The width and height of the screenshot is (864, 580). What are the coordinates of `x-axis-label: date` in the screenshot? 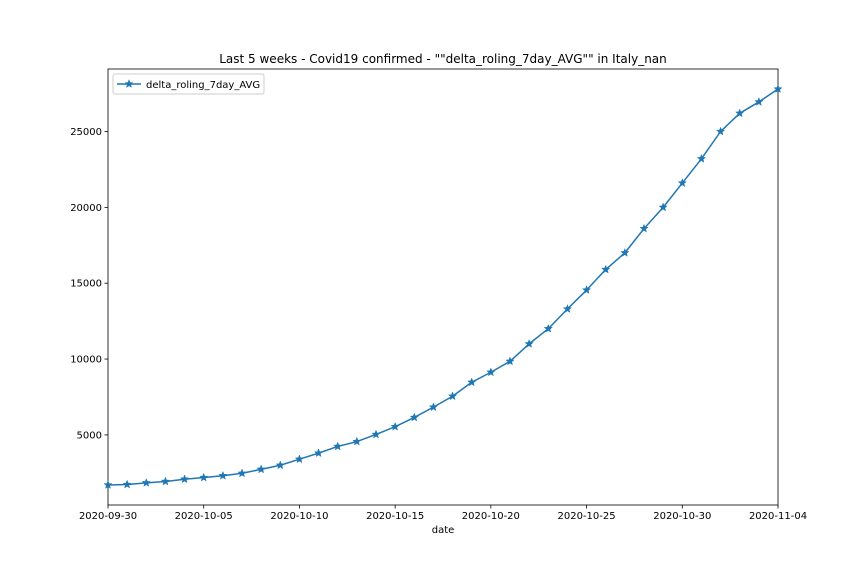 It's located at (443, 530).